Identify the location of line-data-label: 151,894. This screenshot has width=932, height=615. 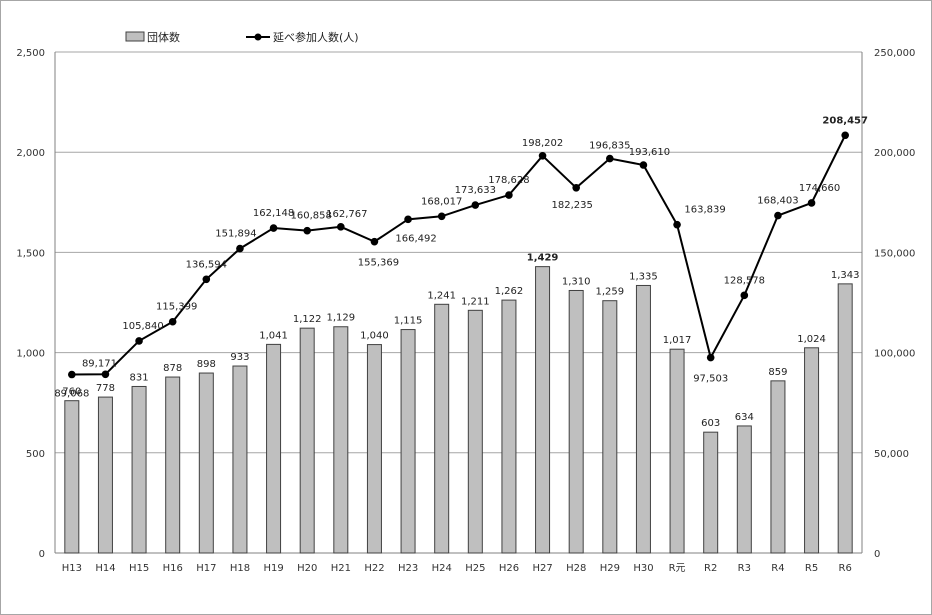
(235, 234).